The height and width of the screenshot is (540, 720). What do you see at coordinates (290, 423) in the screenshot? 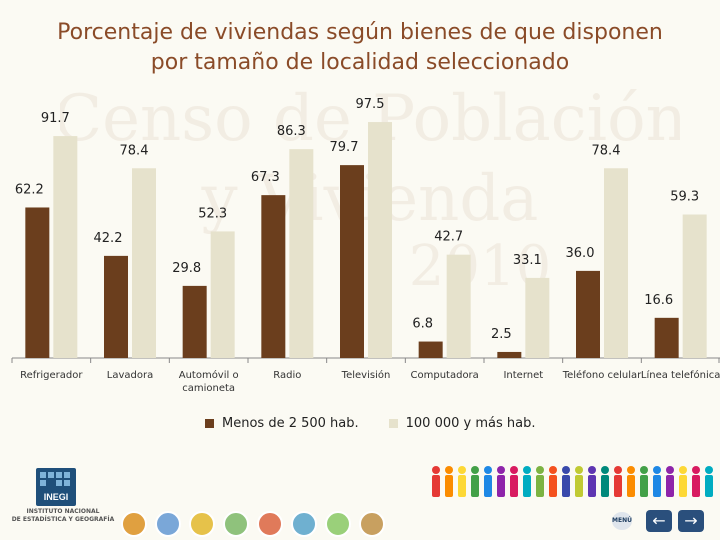
I see `legend-label-series-1: Menos de 2 500 hab.` at bounding box center [290, 423].